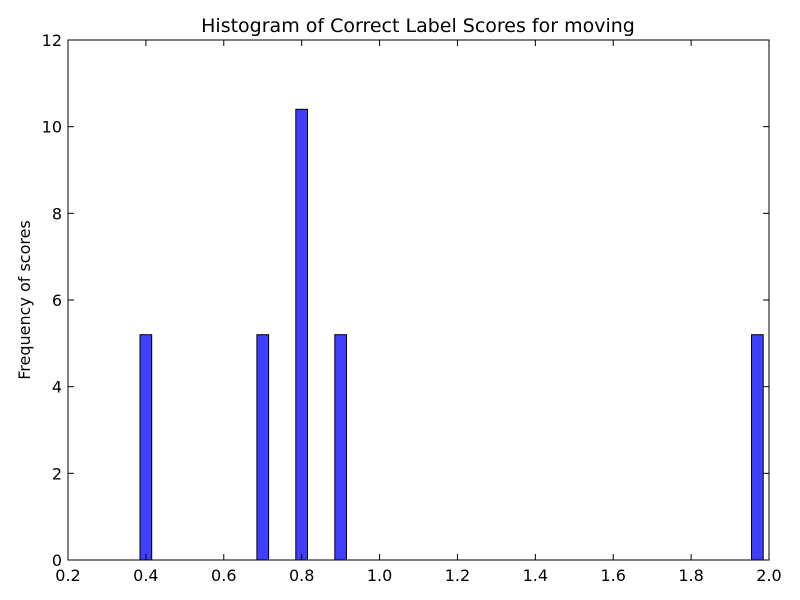  Describe the element at coordinates (57, 387) in the screenshot. I see `y-tick-label-2: 4` at that location.